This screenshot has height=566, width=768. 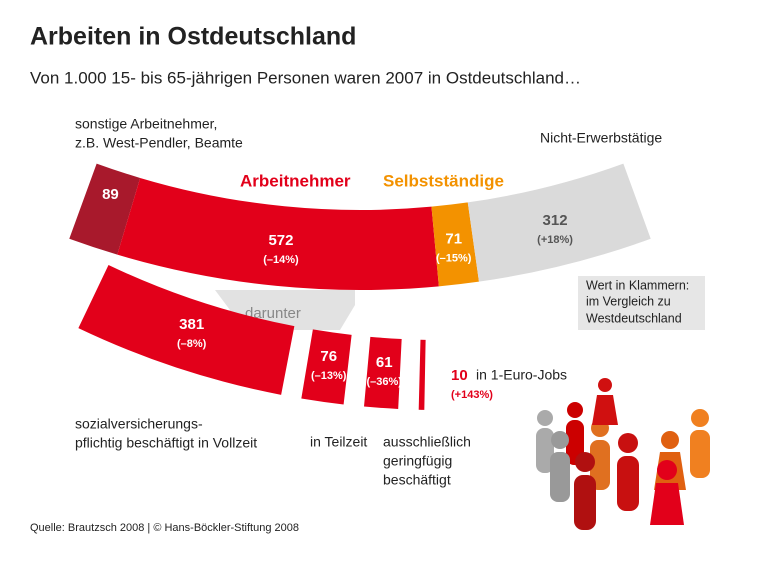 What do you see at coordinates (453, 238) in the screenshot?
I see `segment-value: 71` at bounding box center [453, 238].